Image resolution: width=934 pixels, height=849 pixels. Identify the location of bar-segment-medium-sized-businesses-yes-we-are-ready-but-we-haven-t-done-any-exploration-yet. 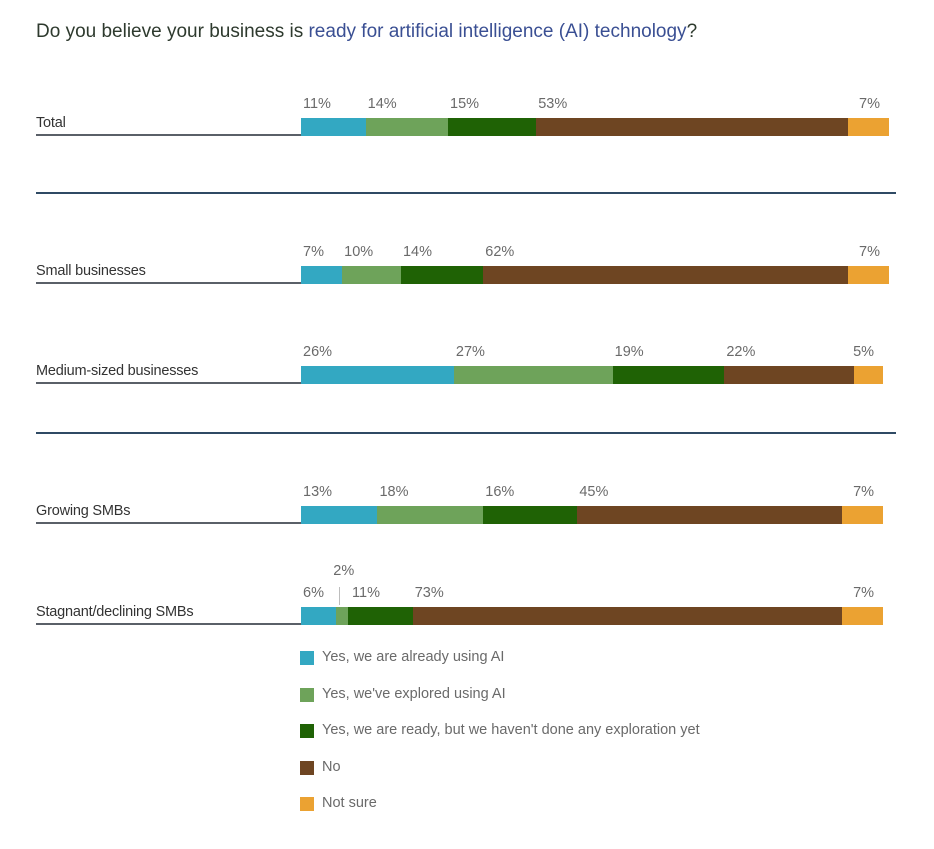
(668, 375).